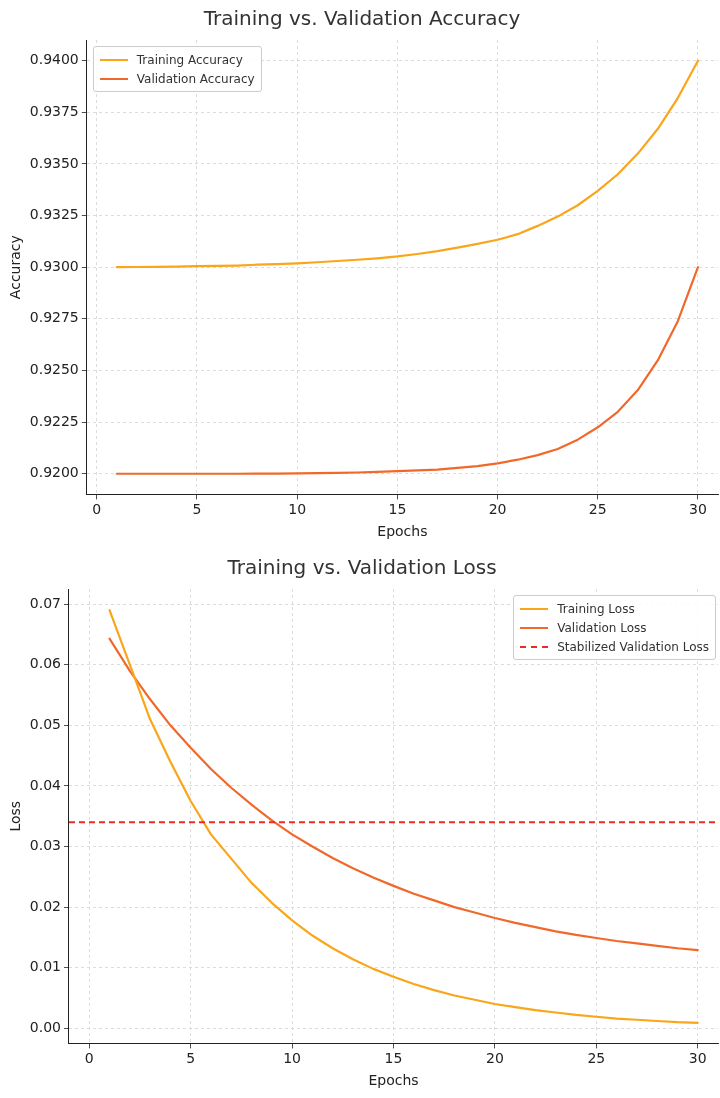 The image size is (720, 1098). I want to click on y-tick-label: 0.01, so click(45, 966).